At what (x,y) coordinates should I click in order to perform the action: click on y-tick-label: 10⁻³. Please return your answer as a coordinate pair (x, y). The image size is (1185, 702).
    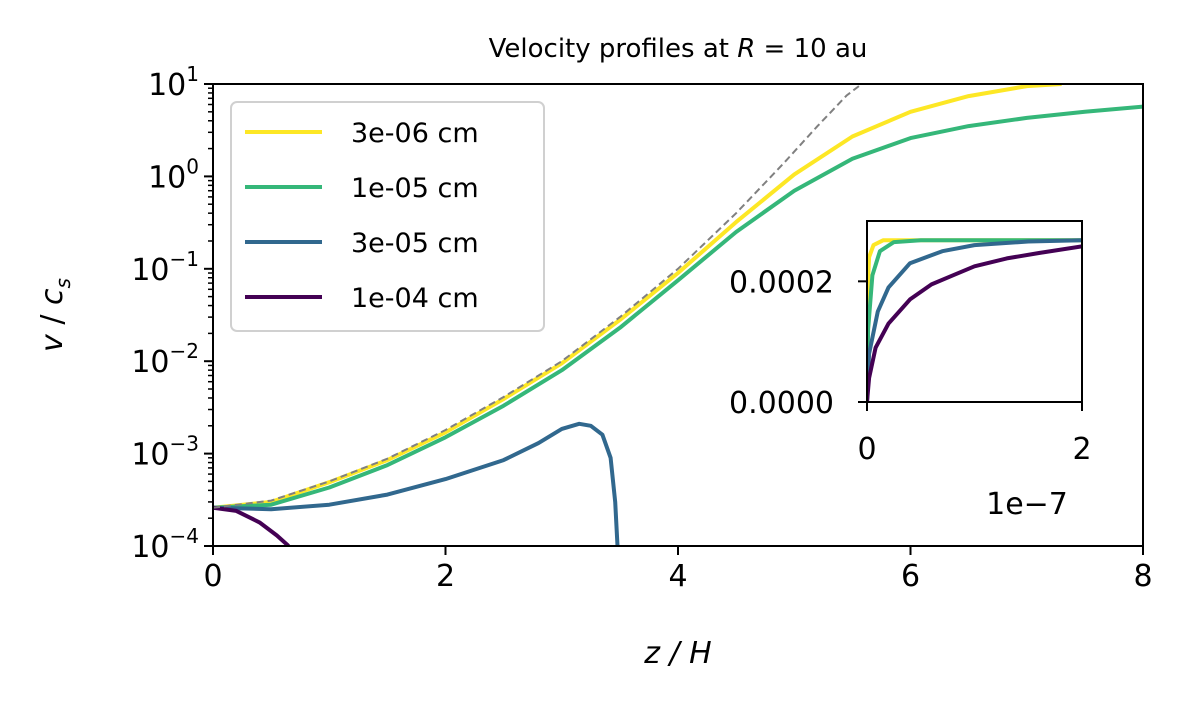
    Looking at the image, I should click on (165, 452).